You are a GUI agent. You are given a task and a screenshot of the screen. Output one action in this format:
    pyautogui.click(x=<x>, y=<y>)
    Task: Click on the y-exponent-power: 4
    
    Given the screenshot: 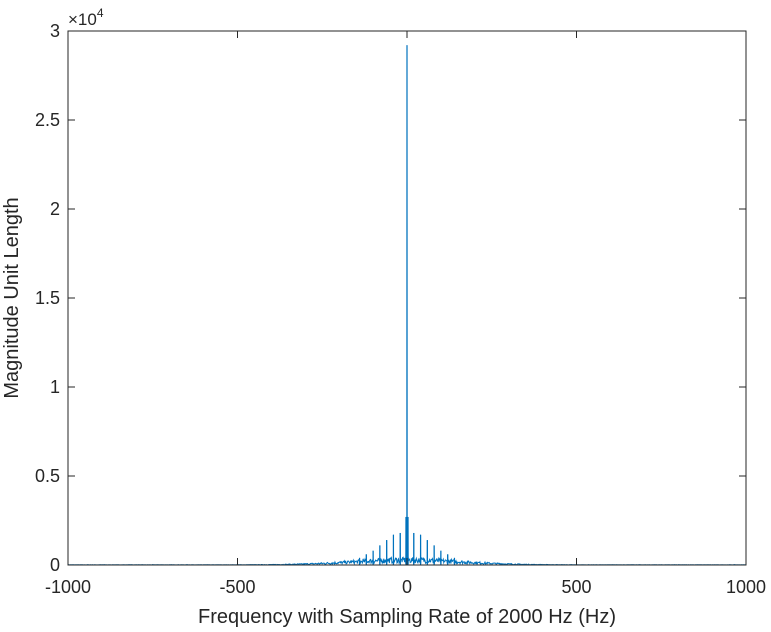 What is the action you would take?
    pyautogui.click(x=100, y=13)
    